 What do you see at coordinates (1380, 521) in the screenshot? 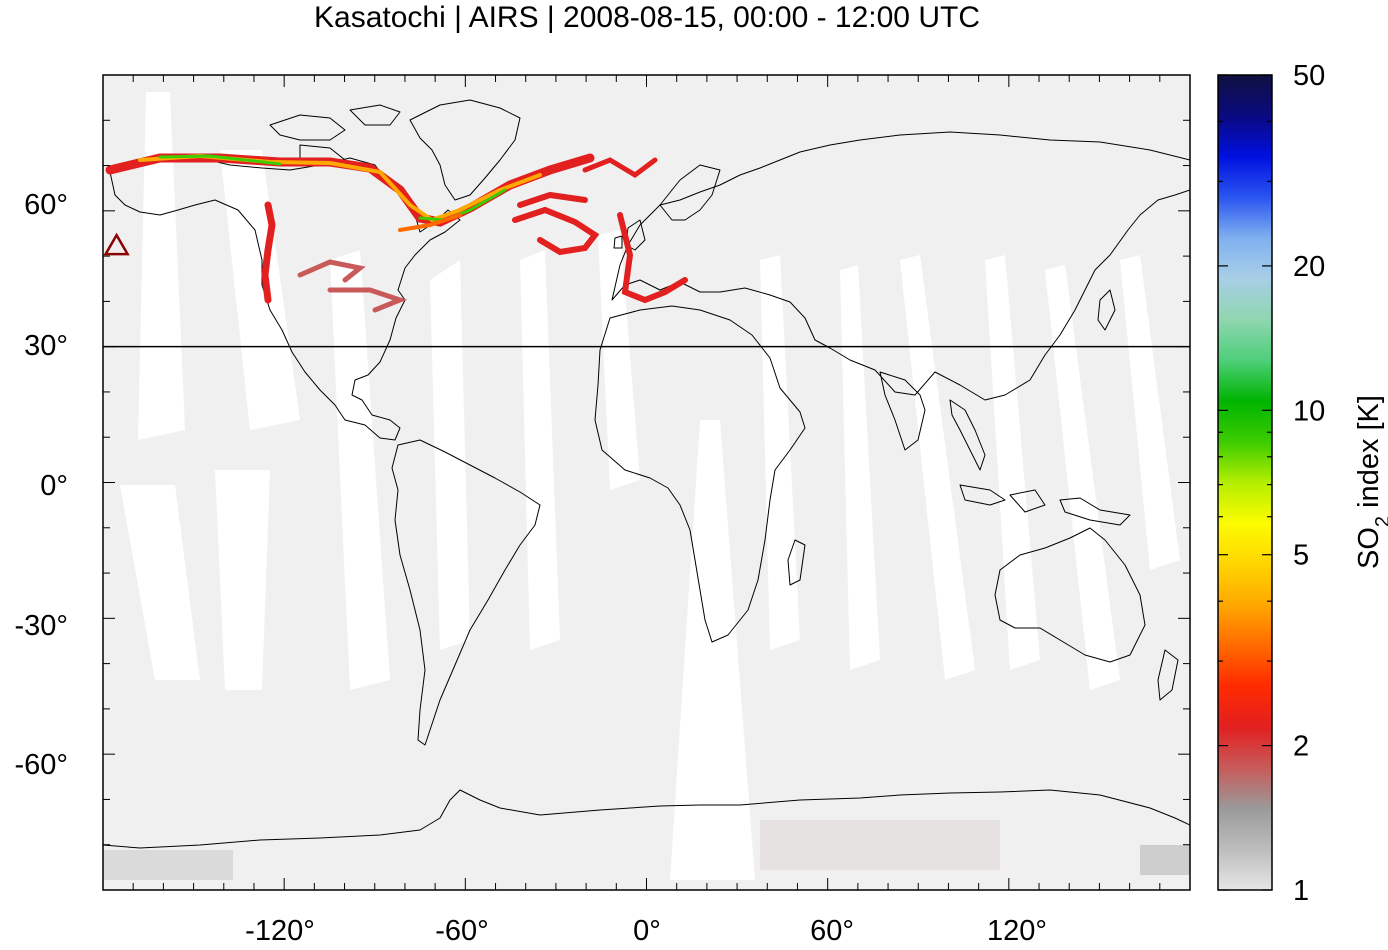
I see `colorbar-label-subscript: 2` at bounding box center [1380, 521].